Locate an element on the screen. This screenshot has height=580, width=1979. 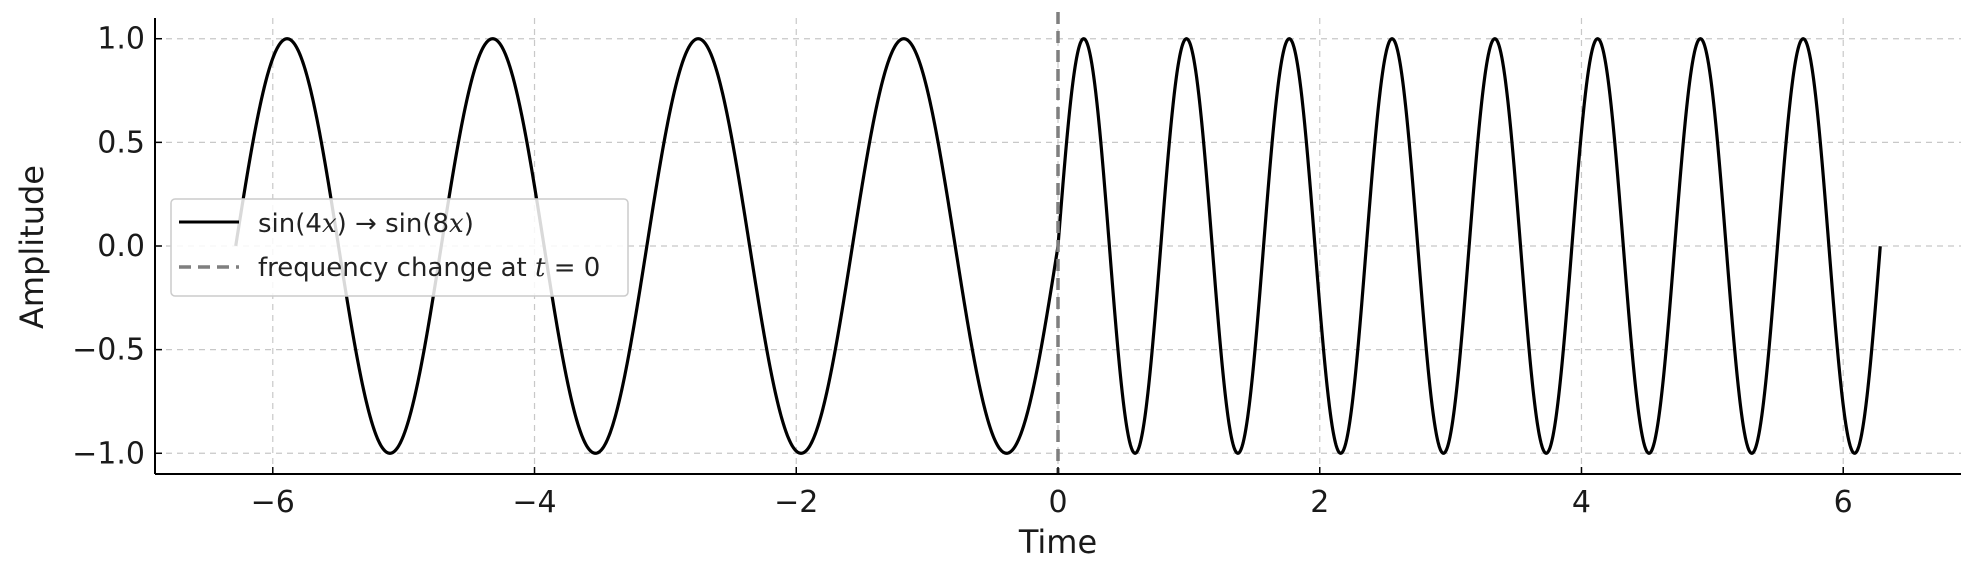
y-tick-label: 0.5 is located at coordinates (121, 142).